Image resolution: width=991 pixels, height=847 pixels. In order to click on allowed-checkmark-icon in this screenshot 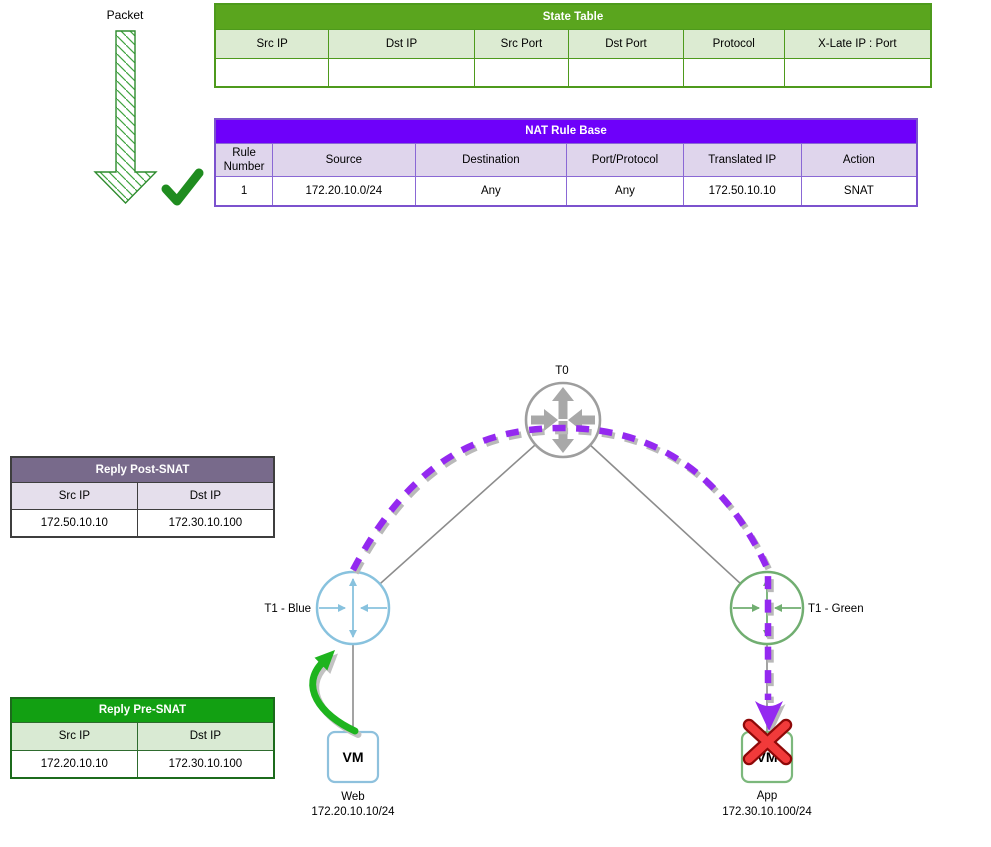, I will do `click(182, 187)`.